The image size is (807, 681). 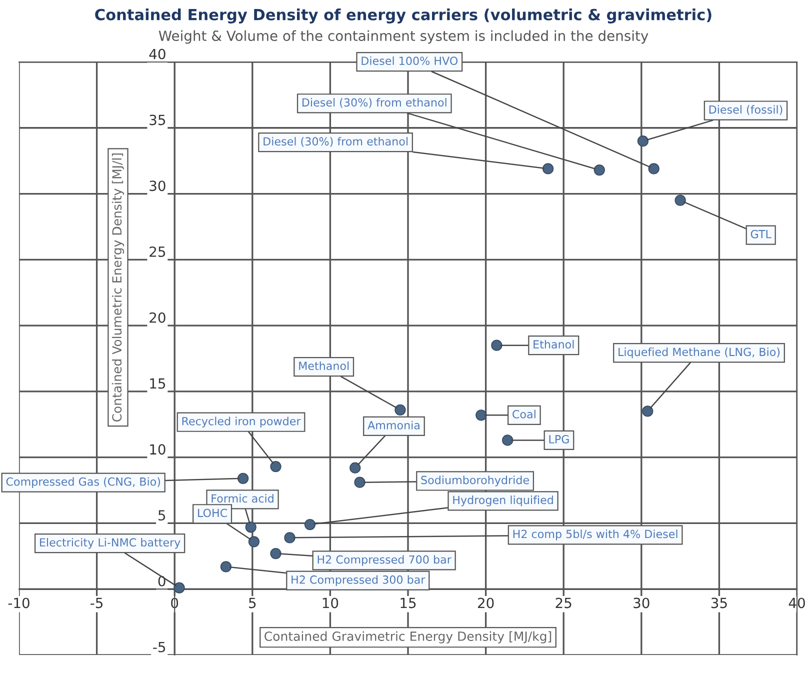 I want to click on y-tick-label: -5, so click(x=159, y=647).